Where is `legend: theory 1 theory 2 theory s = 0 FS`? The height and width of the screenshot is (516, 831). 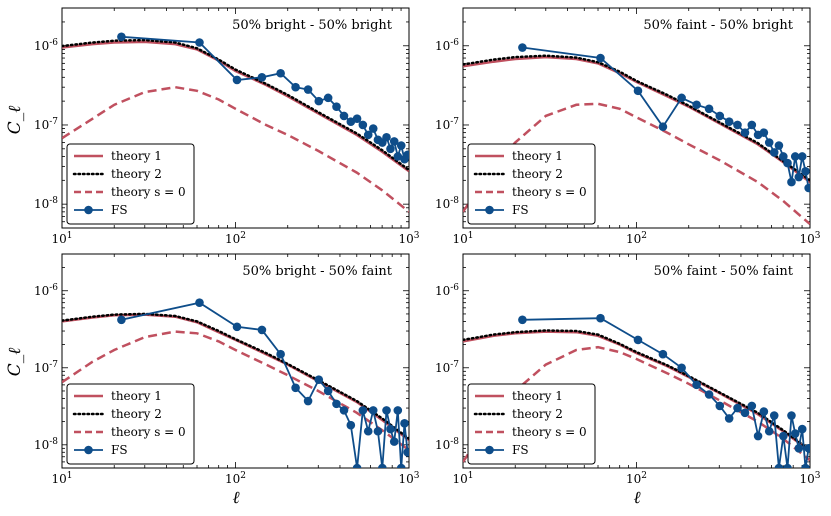
legend: theory 1 theory 2 theory s = 0 FS is located at coordinates (531, 424).